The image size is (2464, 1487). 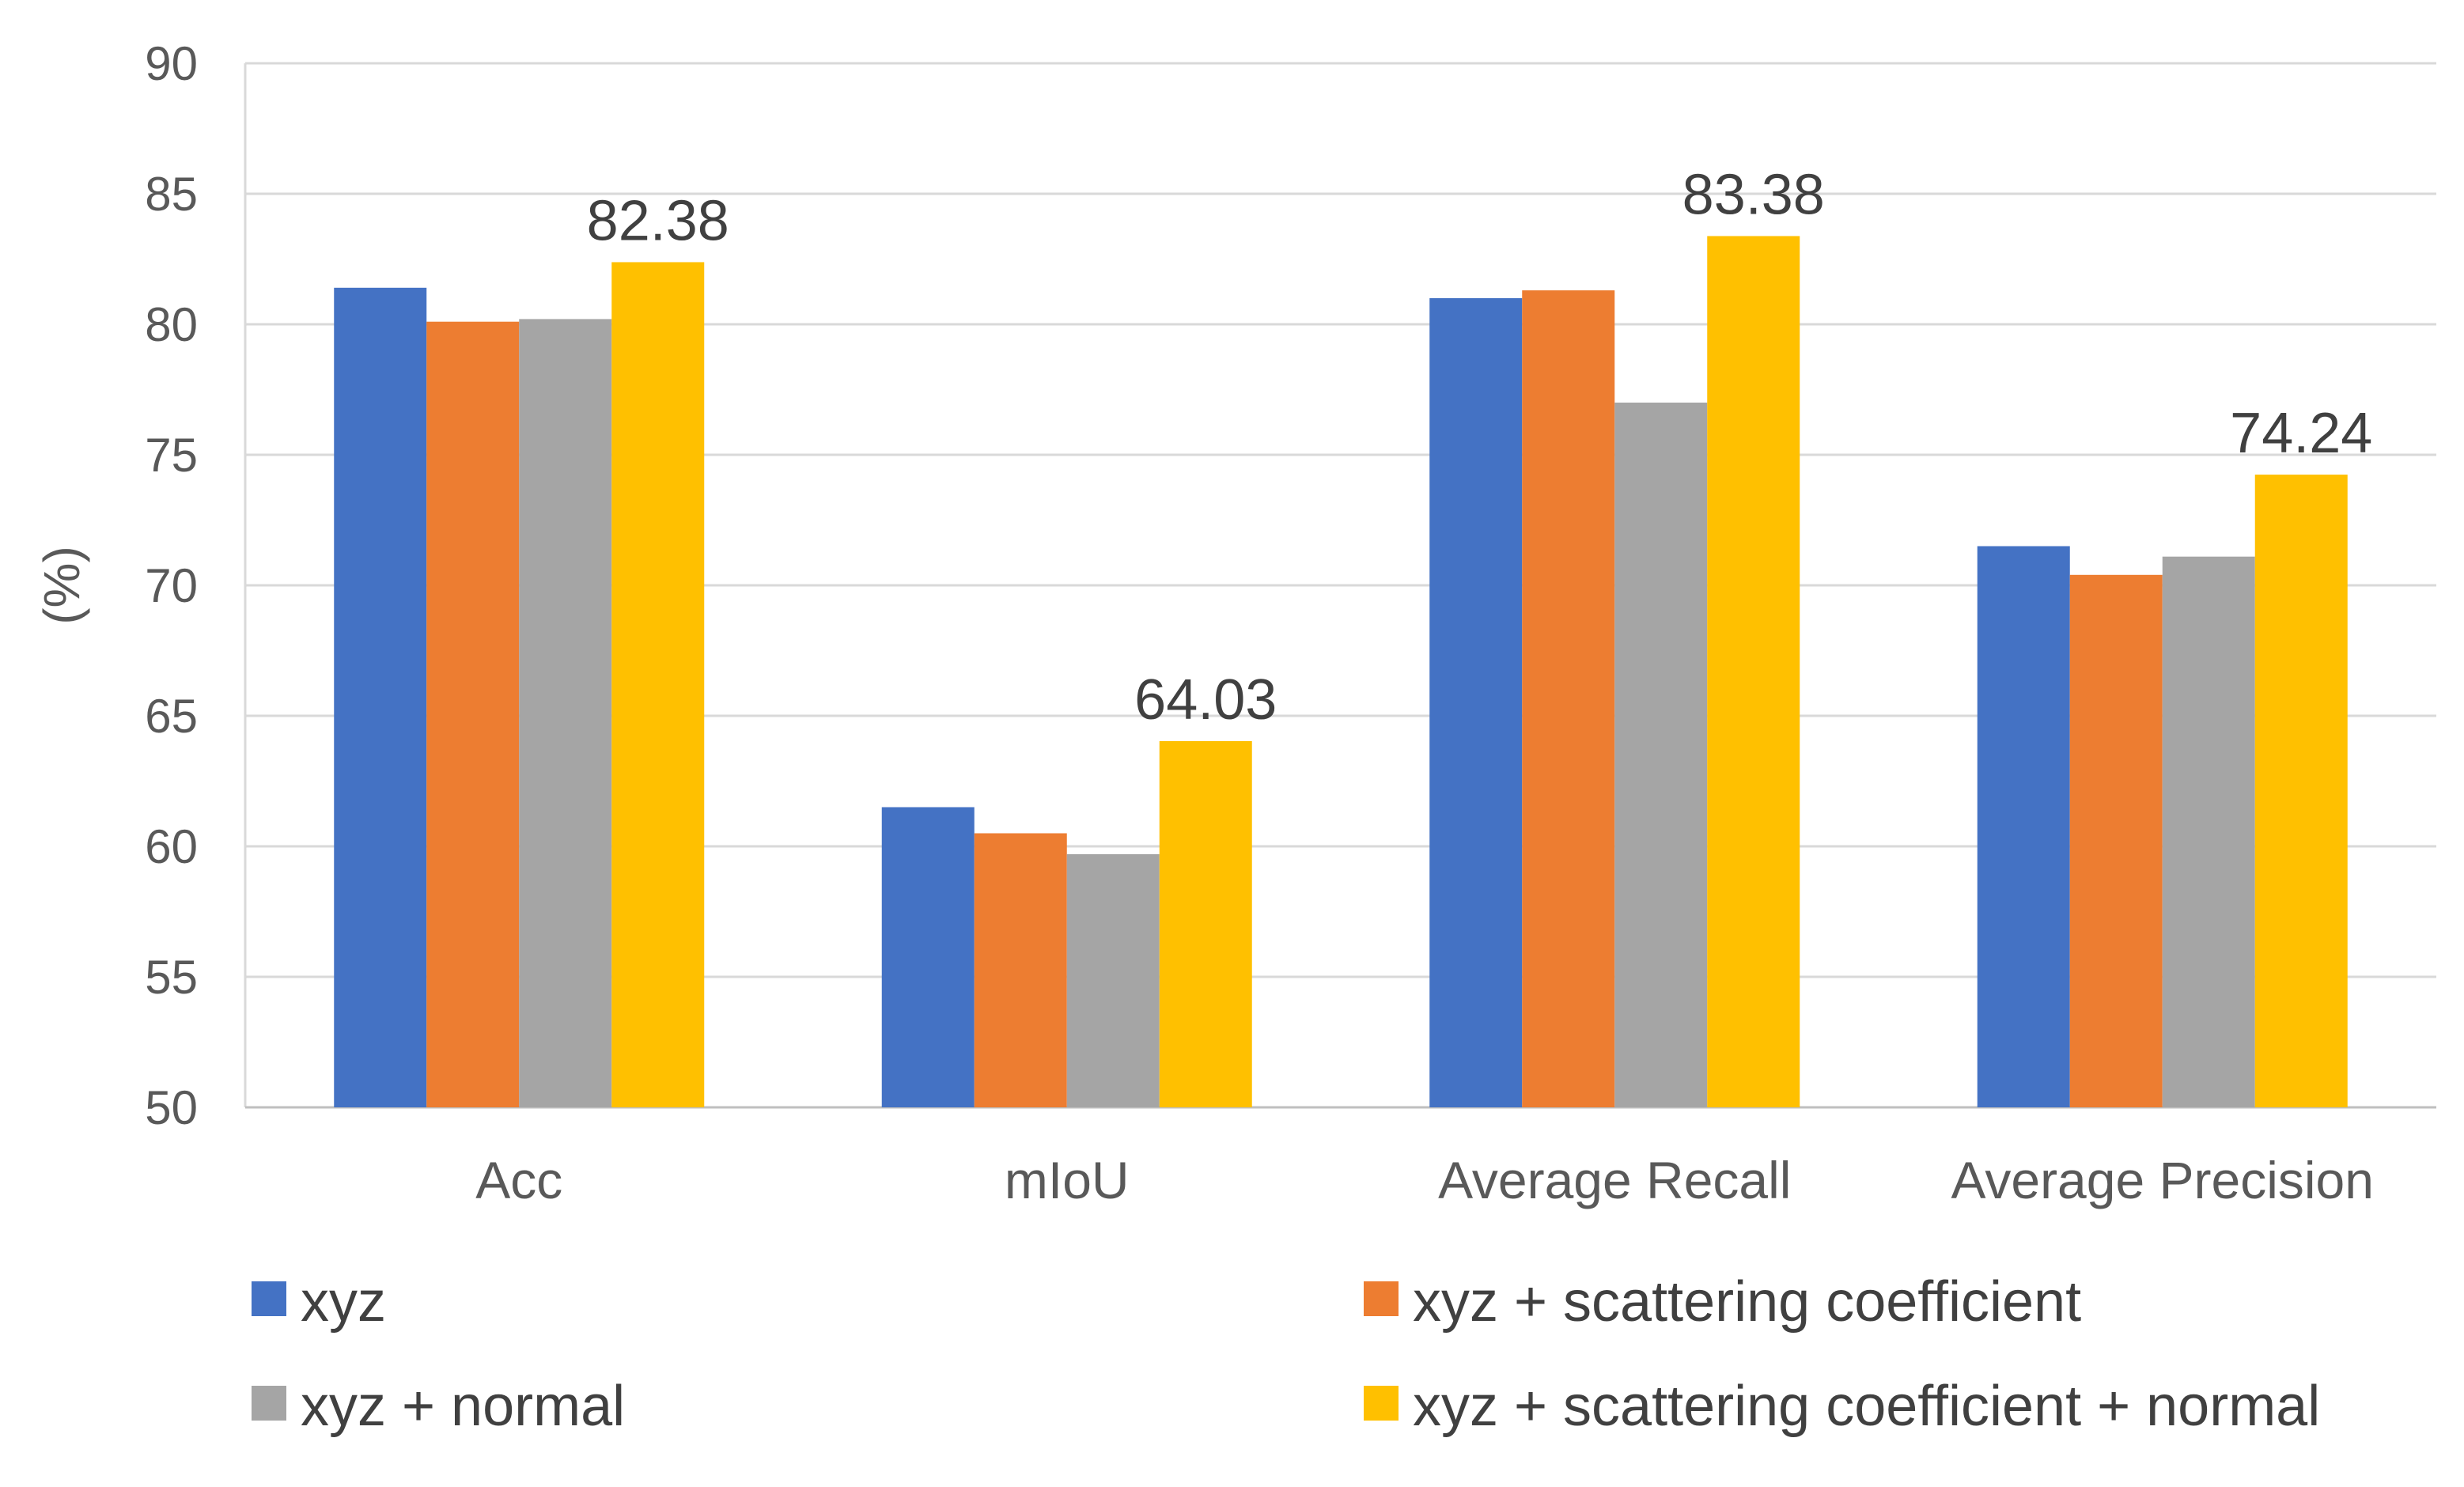 I want to click on data-label: 64.03, so click(x=1205, y=700).